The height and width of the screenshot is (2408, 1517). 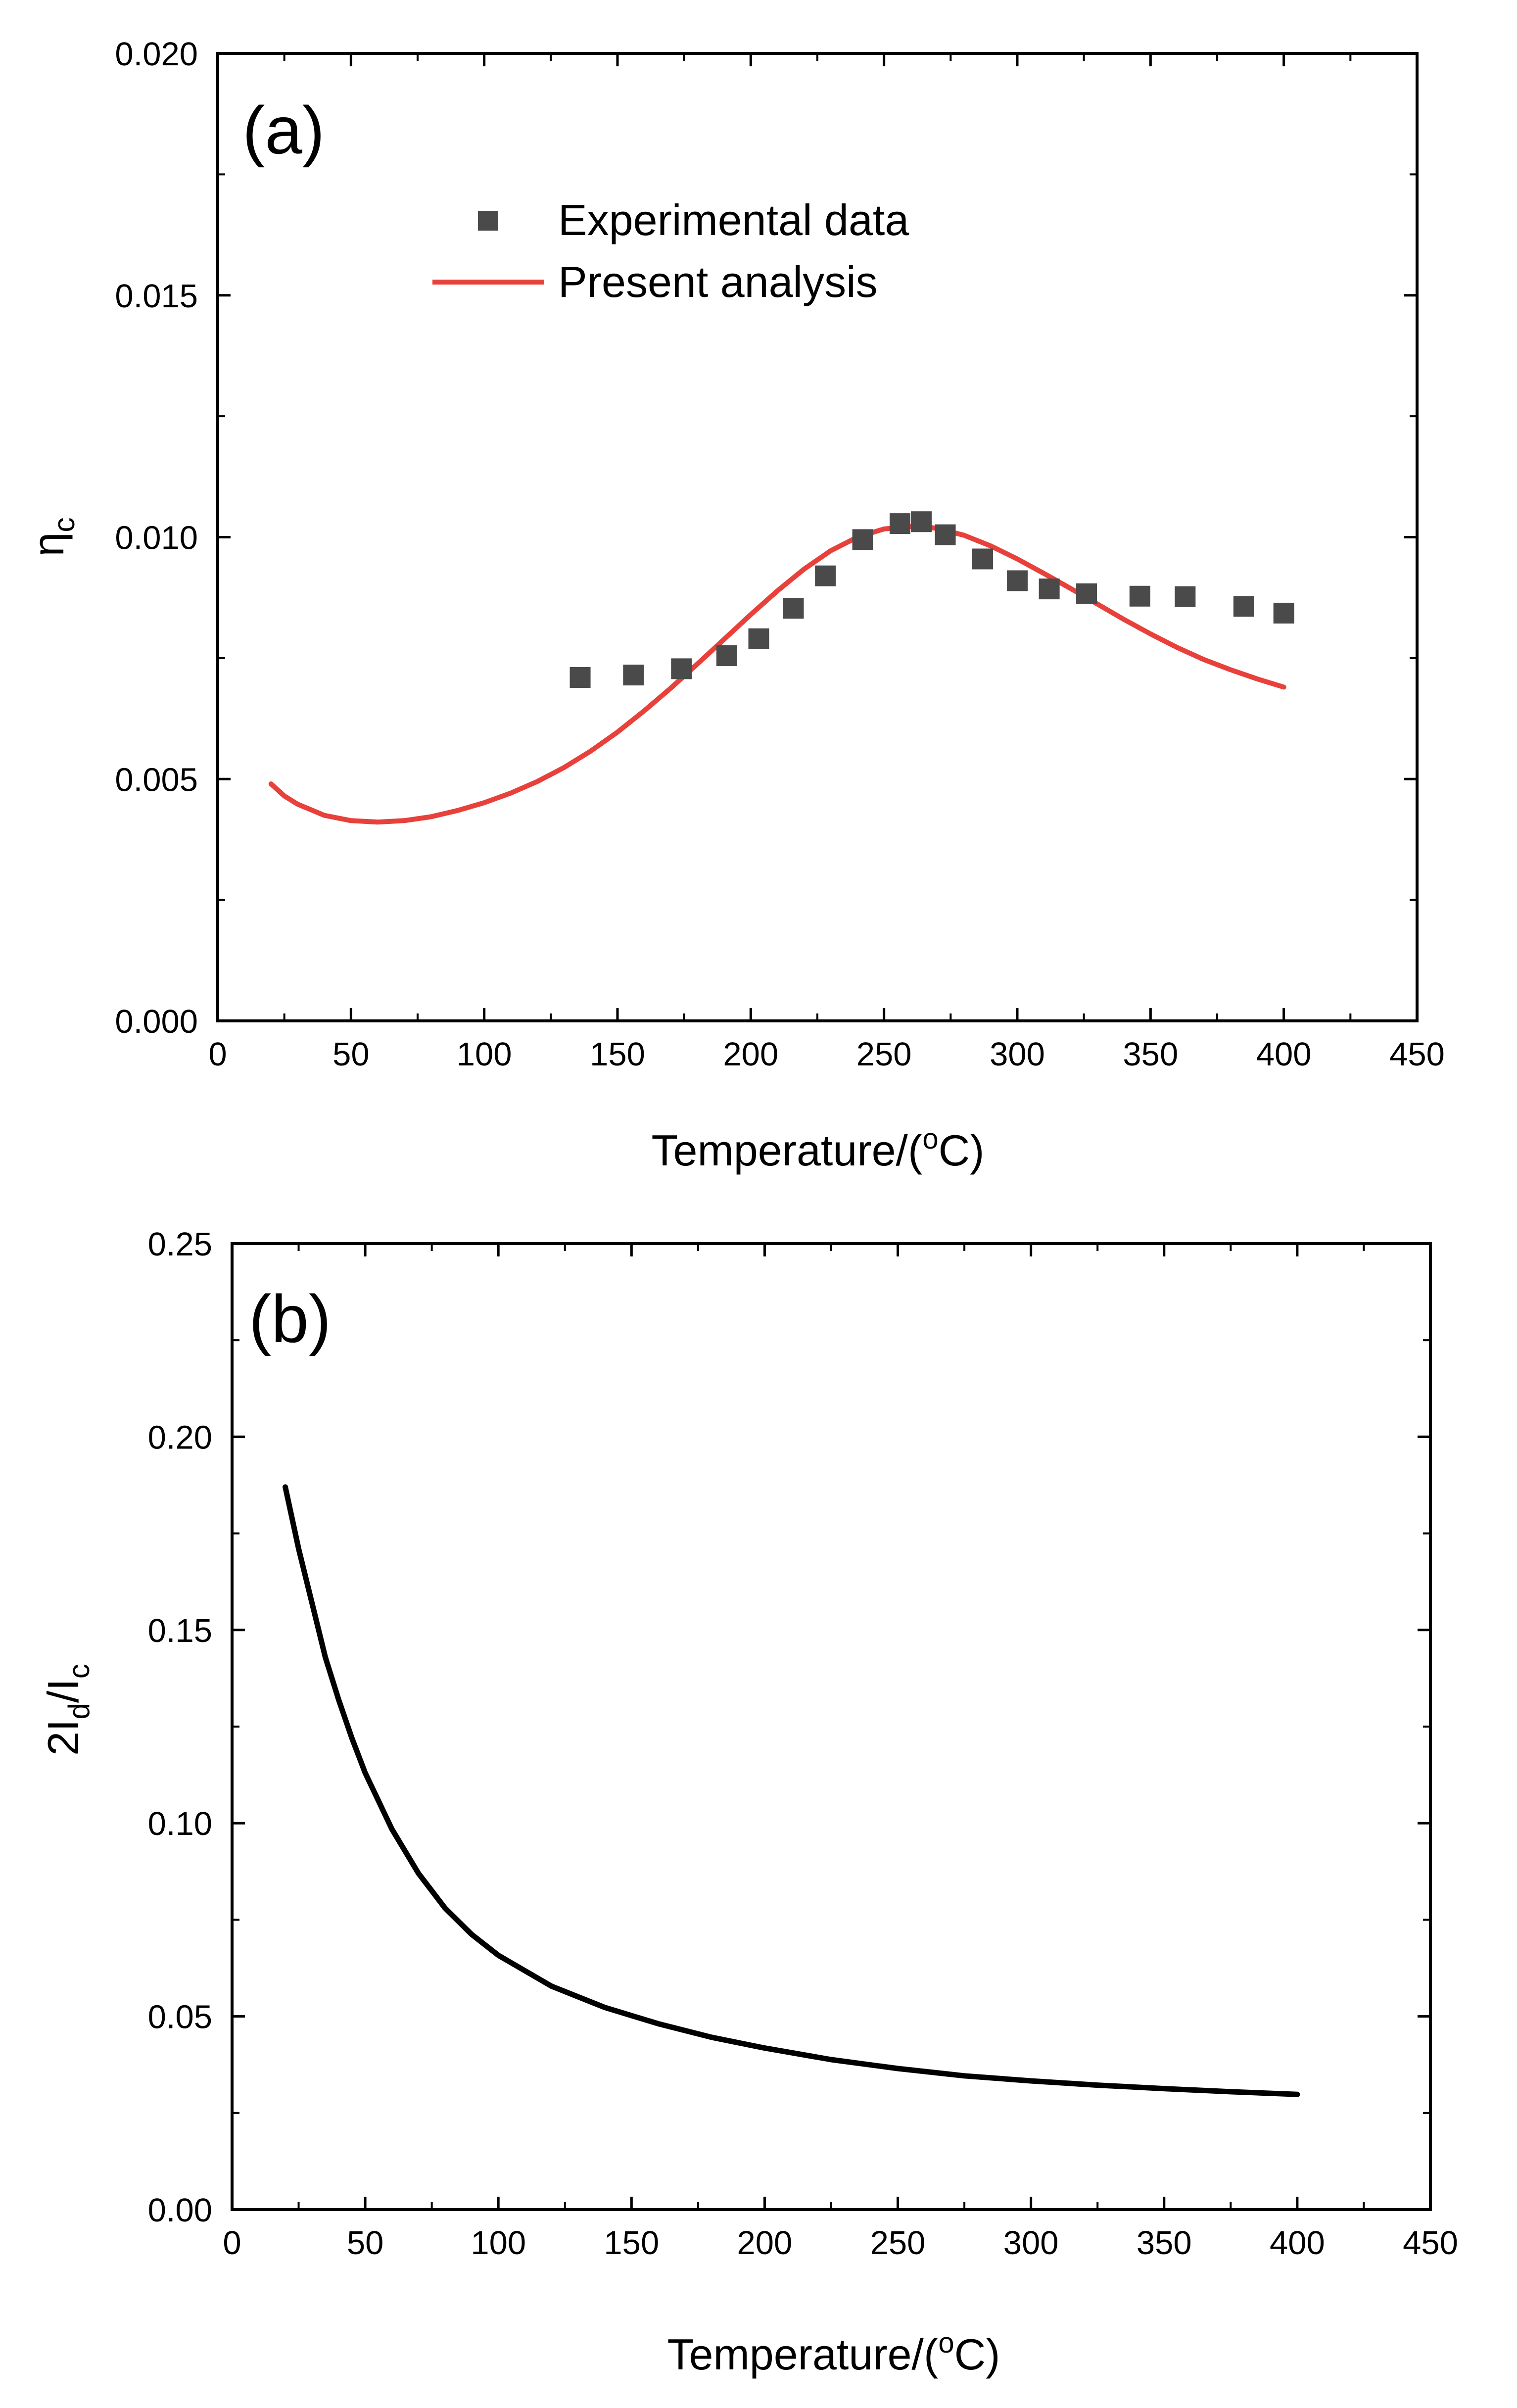 What do you see at coordinates (750, 1054) in the screenshot?
I see `a-x-tick-label: 200` at bounding box center [750, 1054].